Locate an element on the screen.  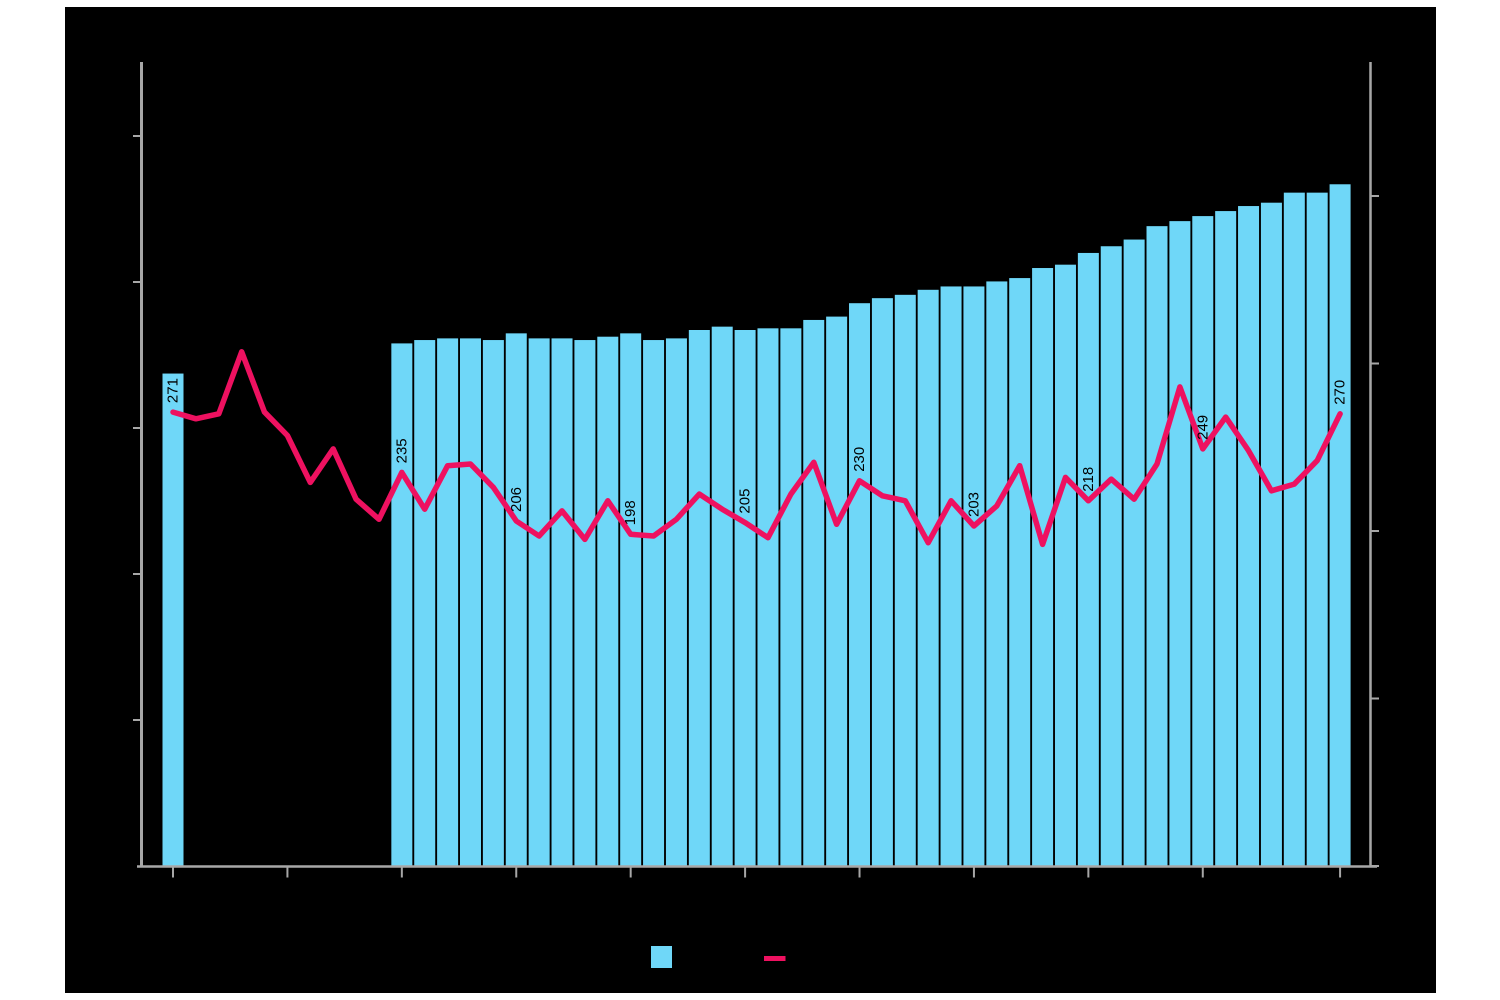
legend-bar-swatch is located at coordinates (661, 957).